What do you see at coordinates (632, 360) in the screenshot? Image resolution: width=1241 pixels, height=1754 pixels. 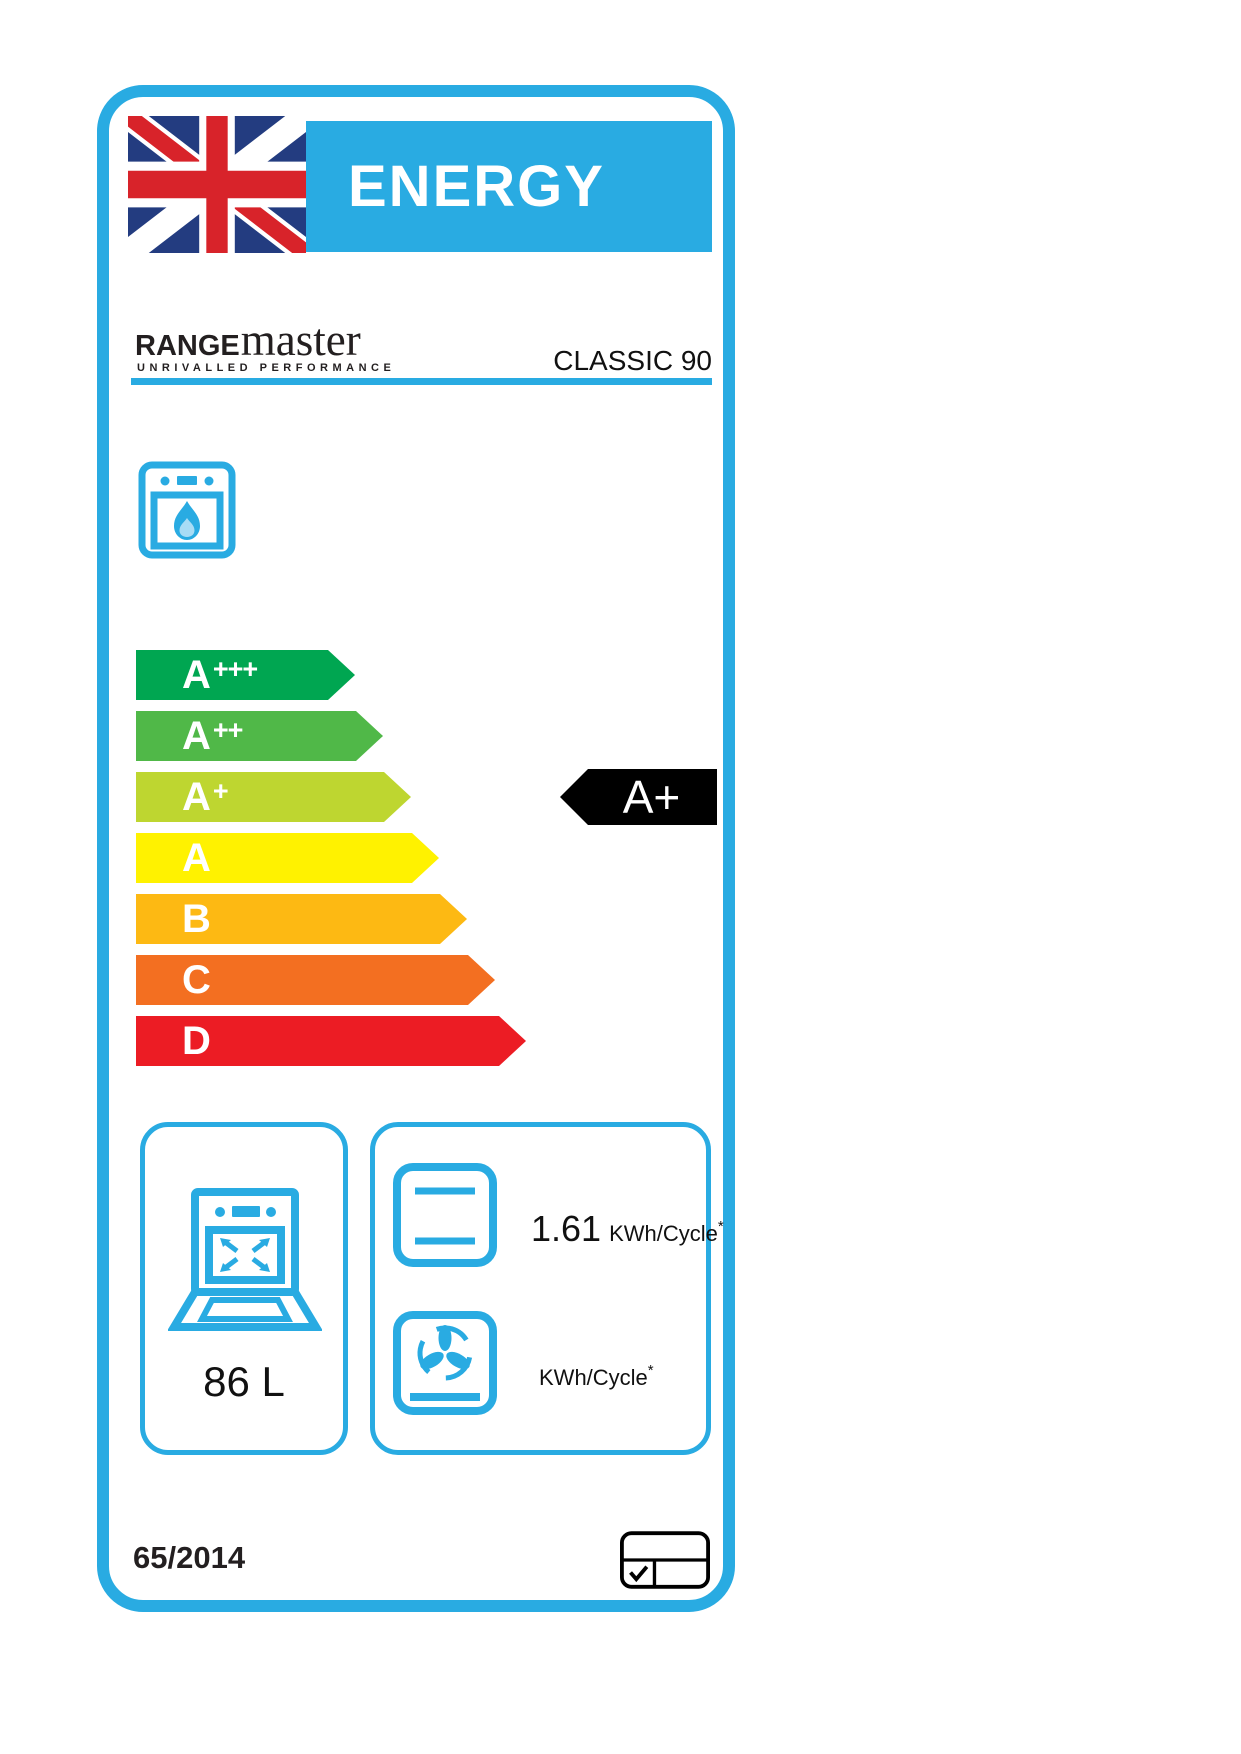 I see `model-name: CLASSIC 90` at bounding box center [632, 360].